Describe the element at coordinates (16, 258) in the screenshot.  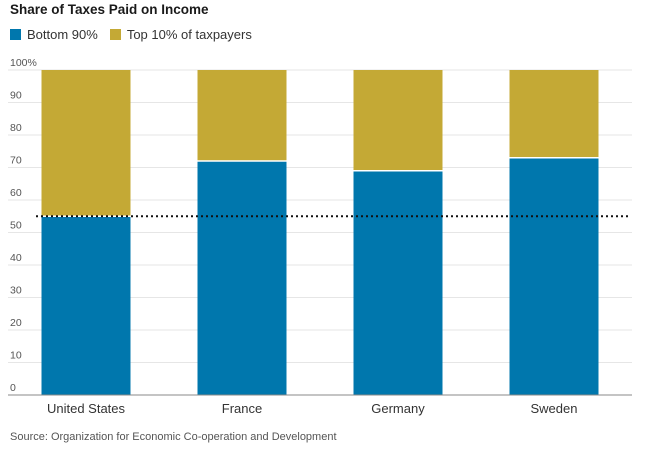
I see `y-tick-label: 40` at that location.